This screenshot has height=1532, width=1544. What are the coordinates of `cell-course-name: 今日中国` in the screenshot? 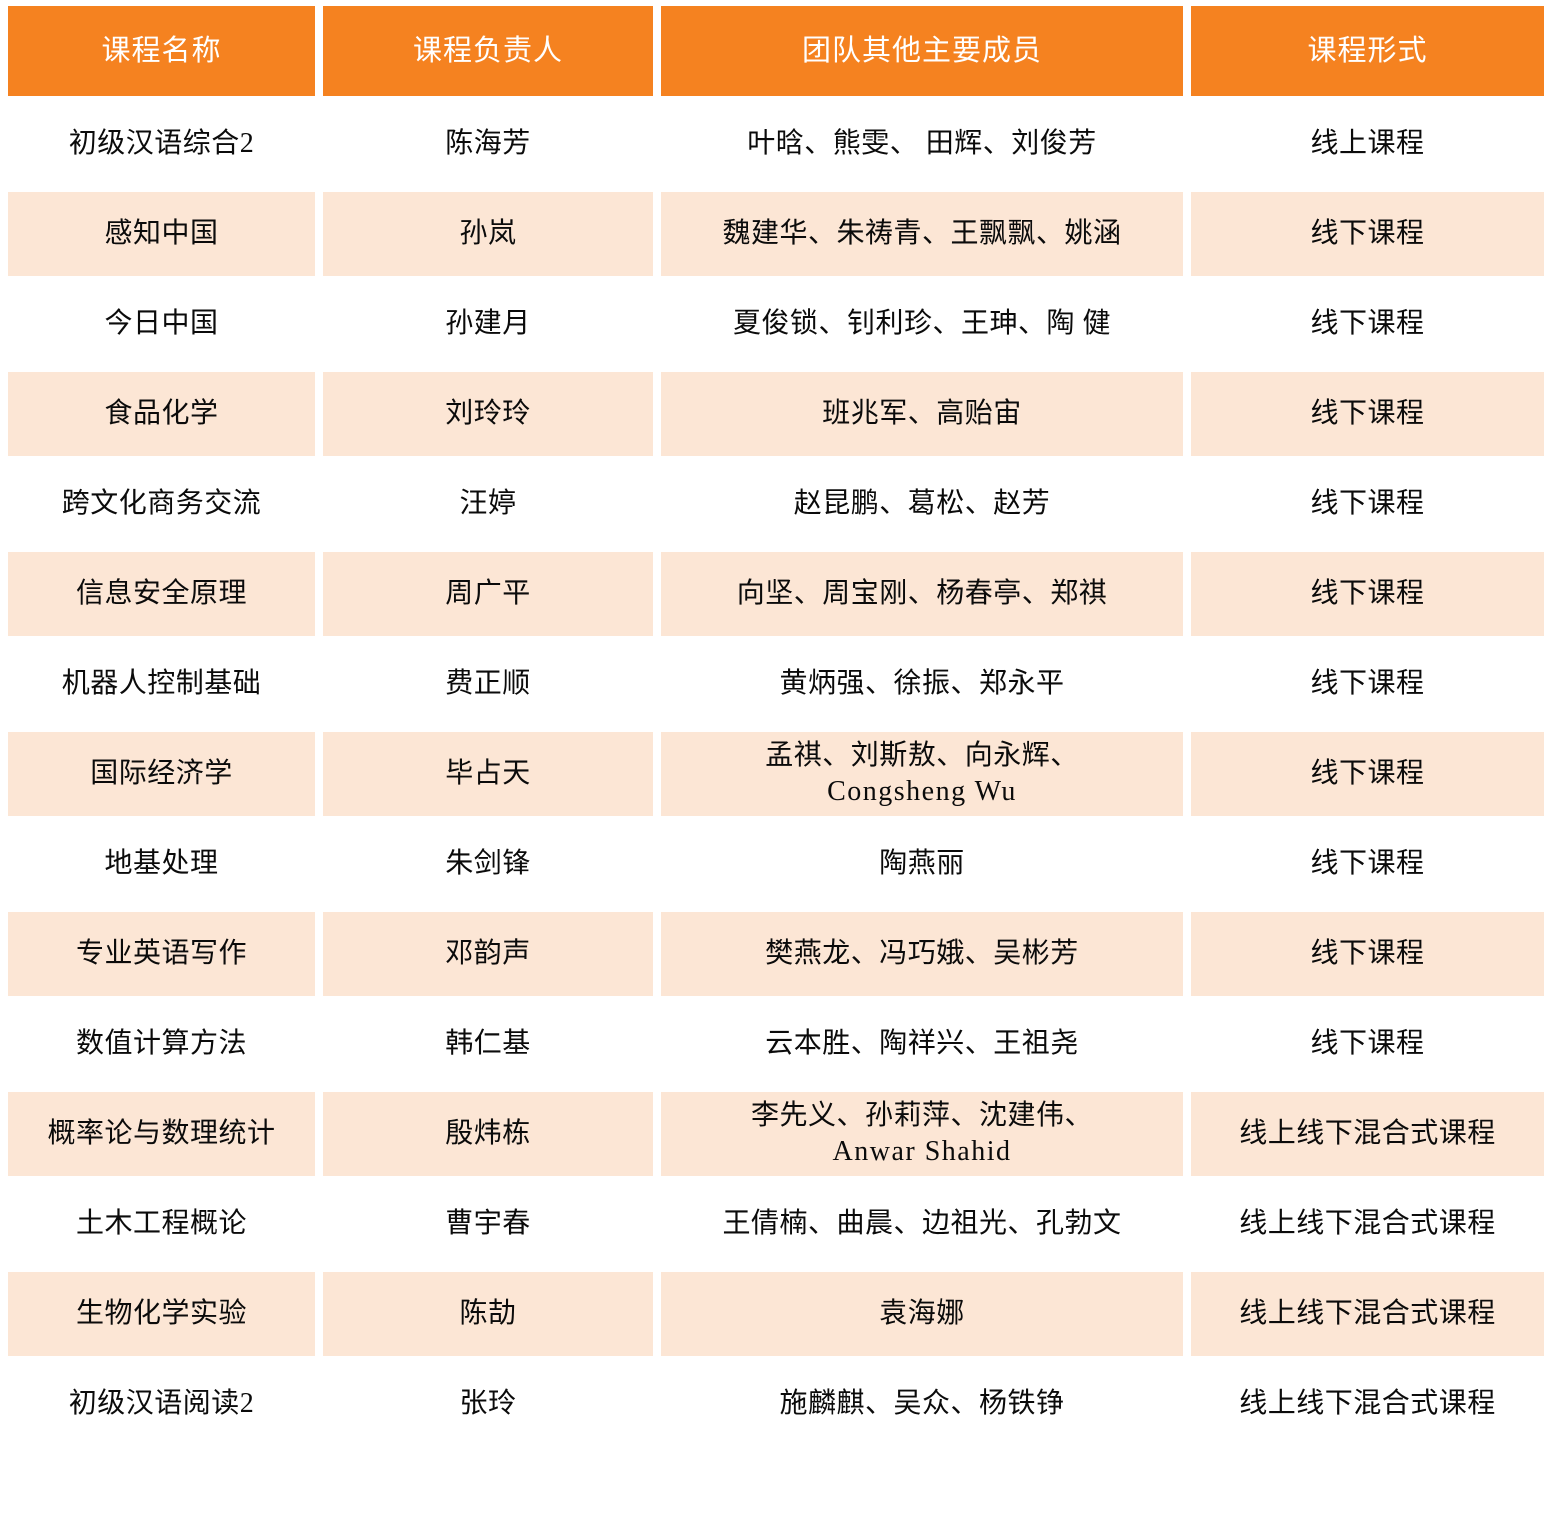 It's located at (161, 324).